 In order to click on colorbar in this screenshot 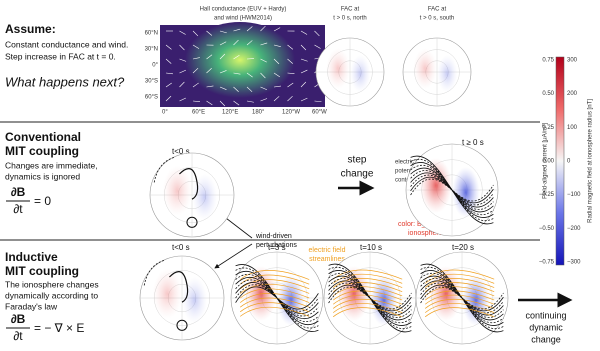, I will do `click(560, 161)`.